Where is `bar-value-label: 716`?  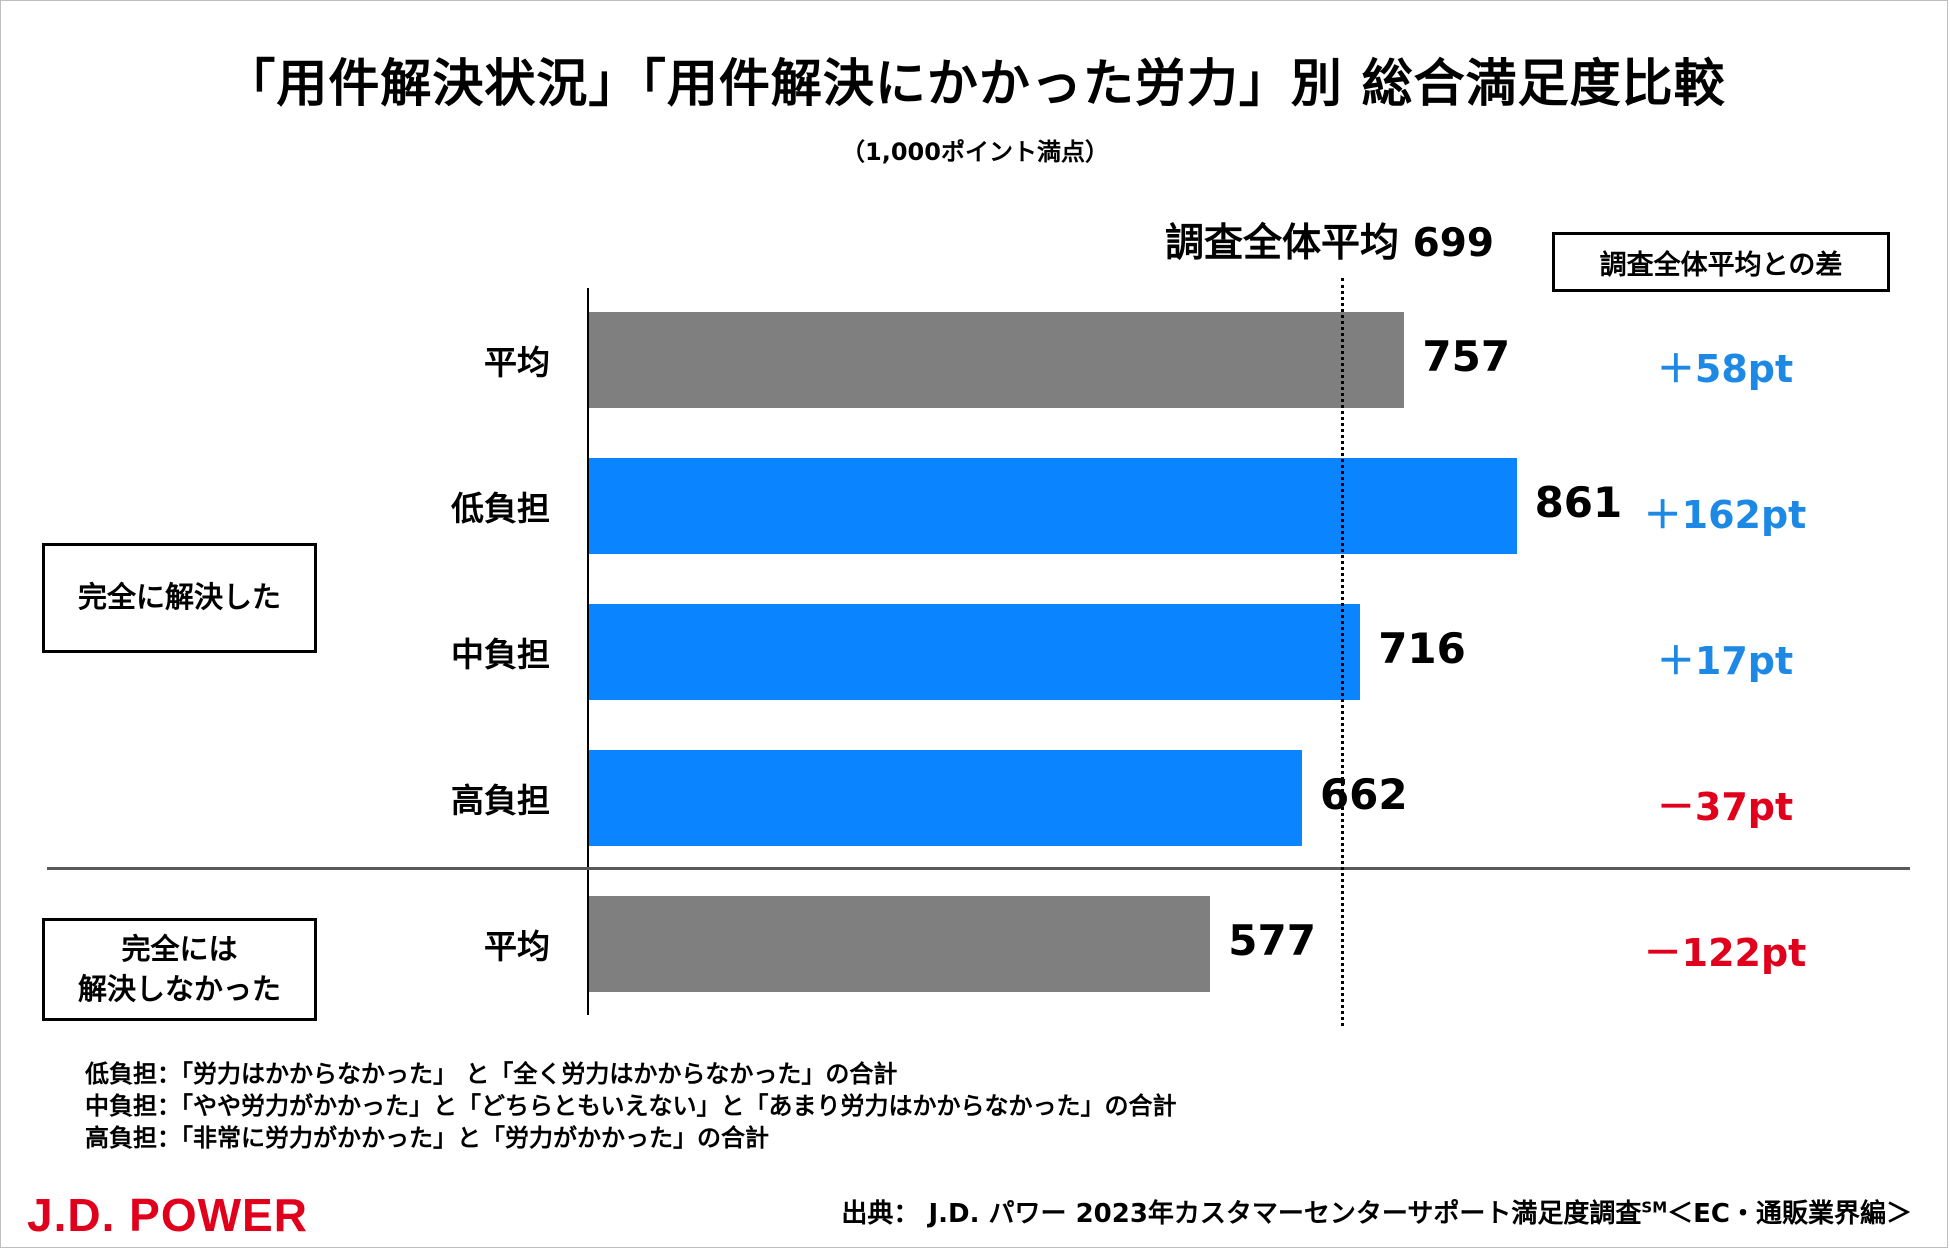 bar-value-label: 716 is located at coordinates (1422, 648).